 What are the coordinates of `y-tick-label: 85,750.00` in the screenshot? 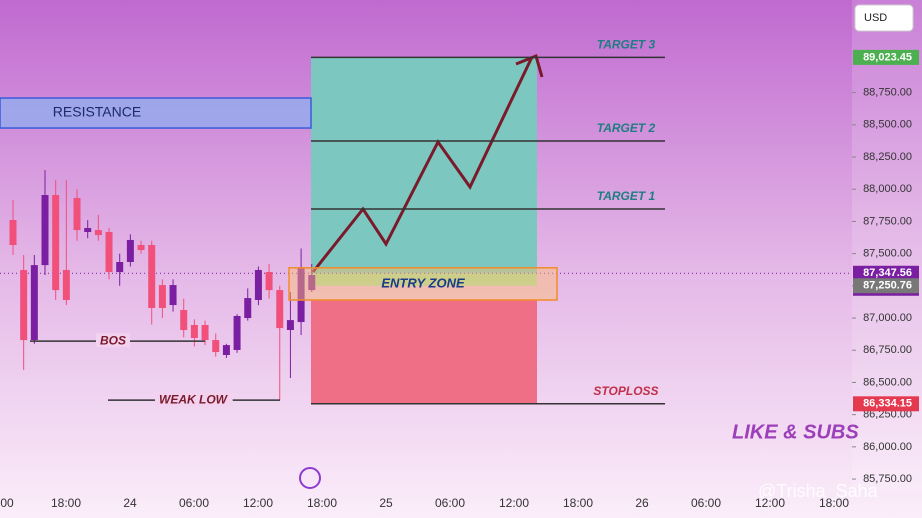 It's located at (887, 479).